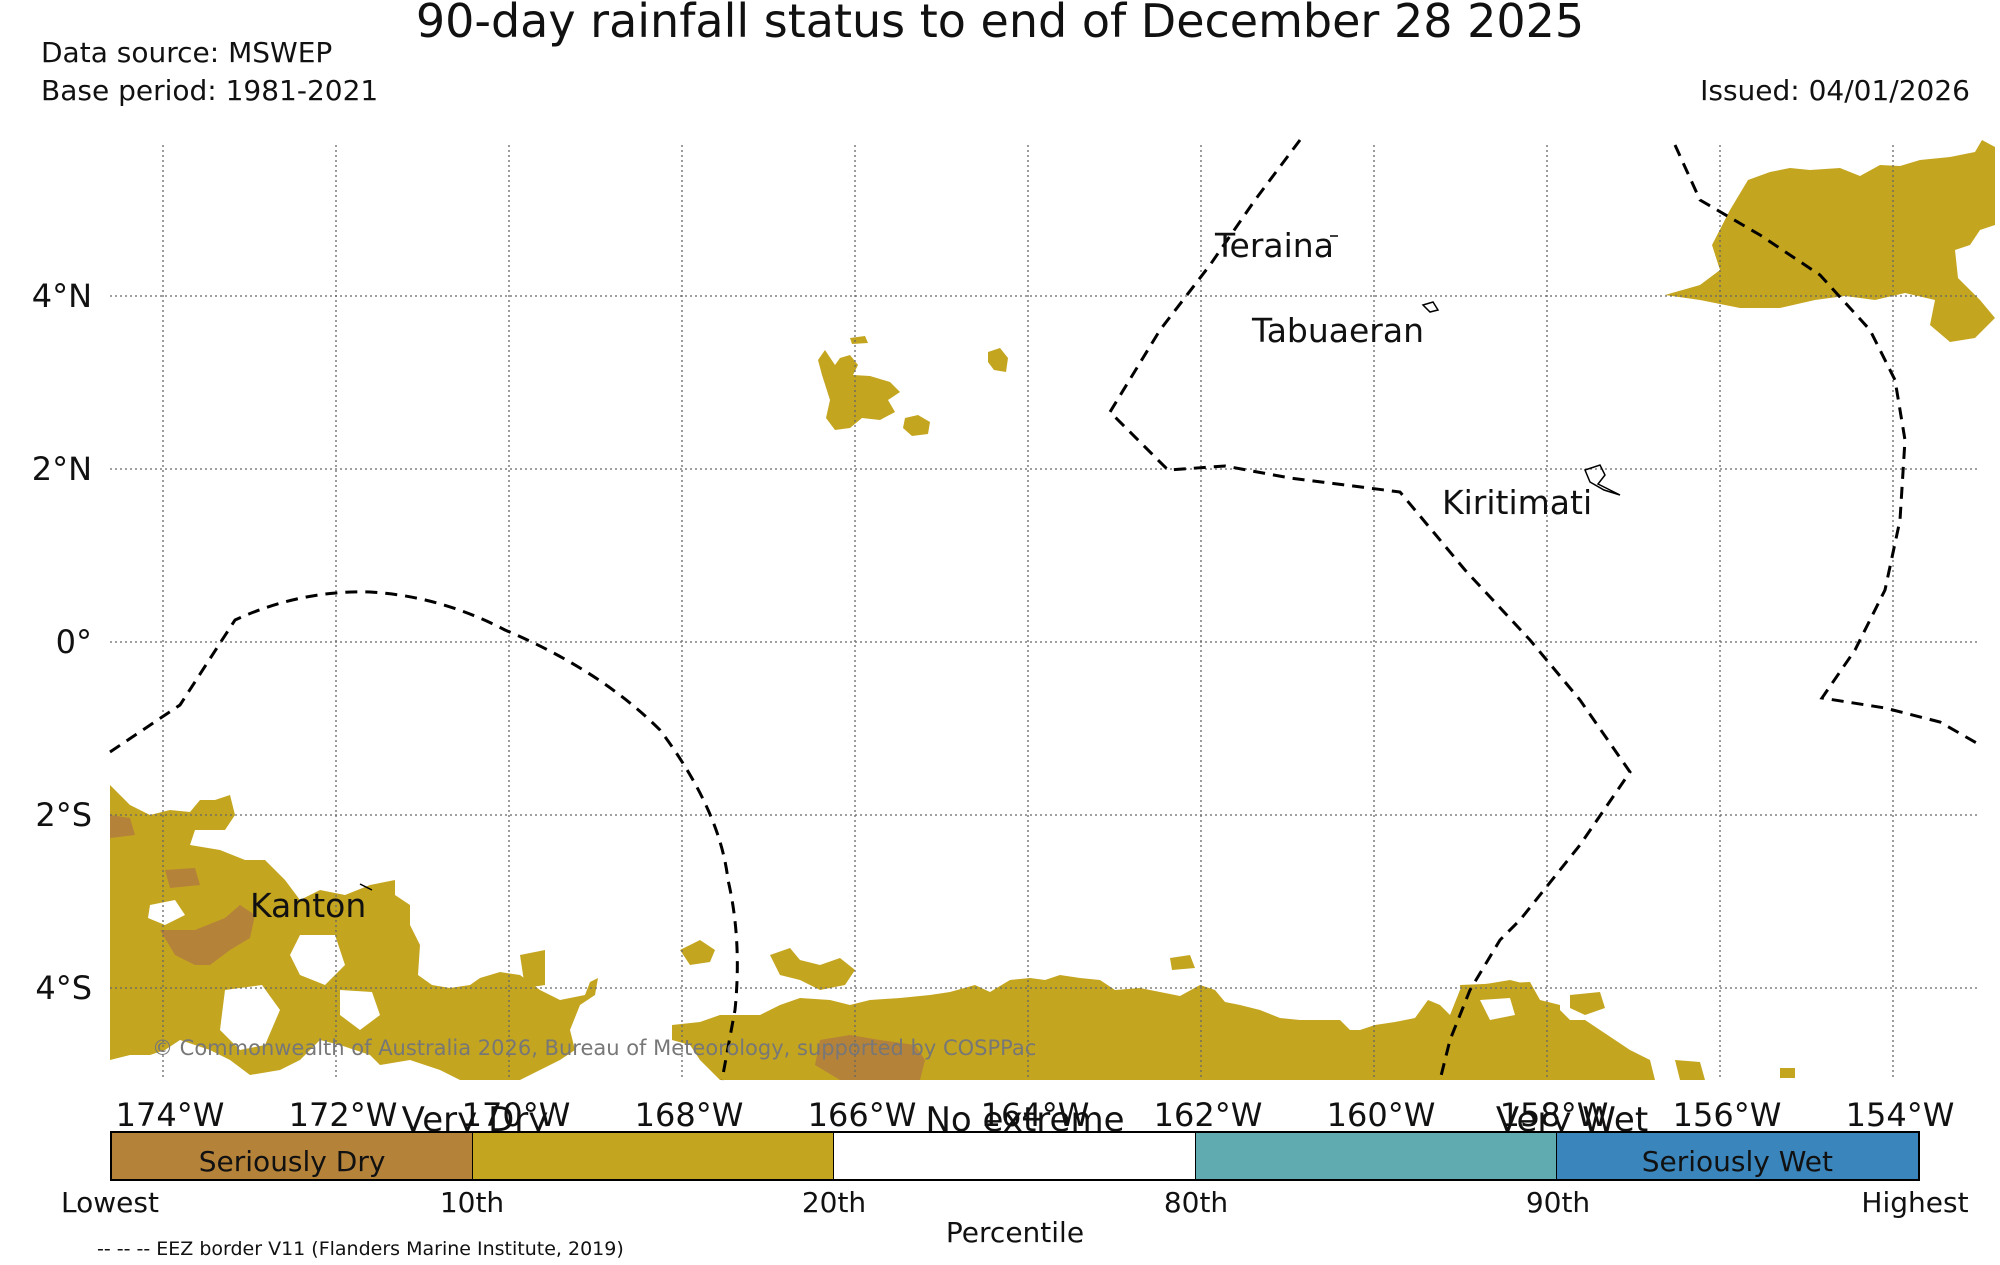  I want to click on lon-label-0: 174°W, so click(170, 1115).